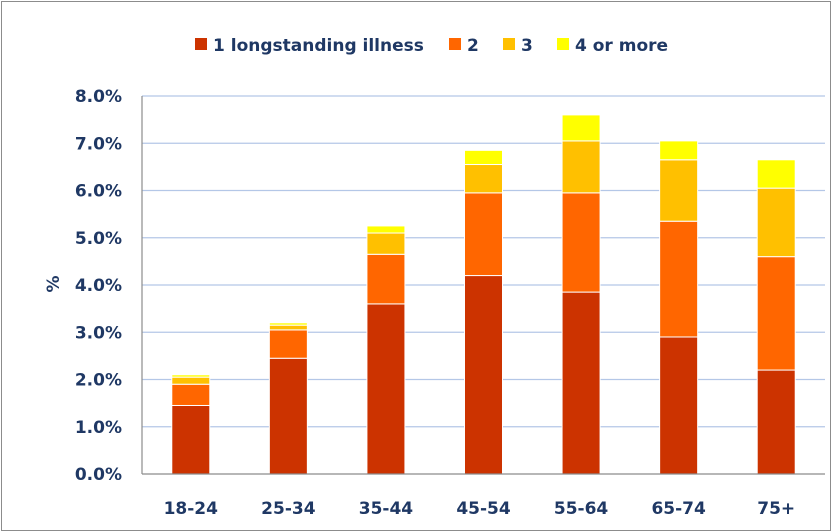  Describe the element at coordinates (621, 46) in the screenshot. I see `legend-label: 4 or more` at that location.